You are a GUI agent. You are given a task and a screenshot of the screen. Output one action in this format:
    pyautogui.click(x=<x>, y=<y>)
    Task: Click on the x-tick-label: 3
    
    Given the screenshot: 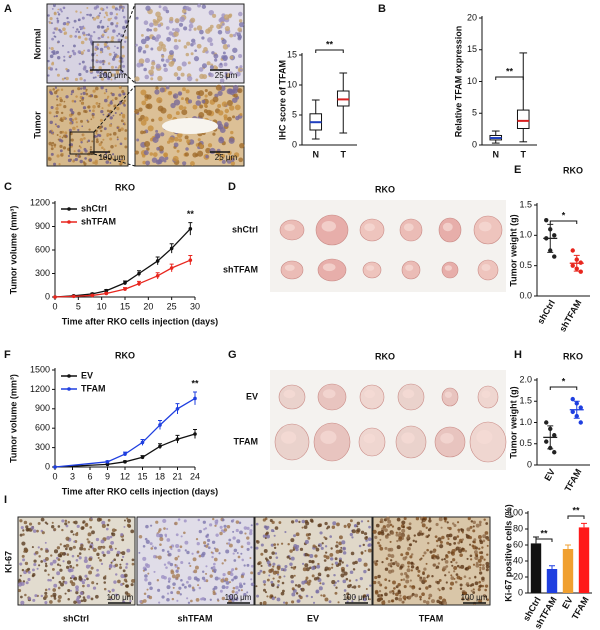 What is the action you would take?
    pyautogui.click(x=72, y=476)
    